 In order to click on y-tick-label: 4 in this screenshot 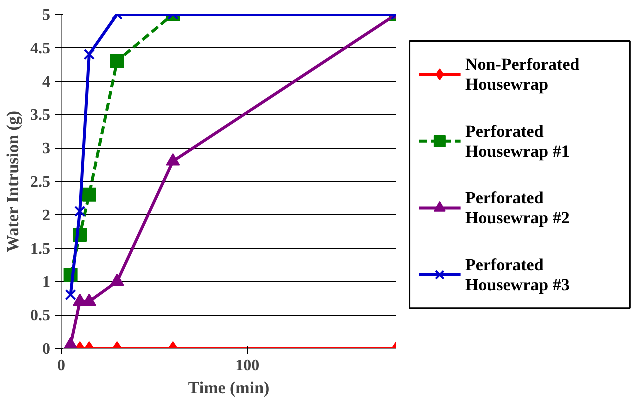, I will do `click(46, 82)`.